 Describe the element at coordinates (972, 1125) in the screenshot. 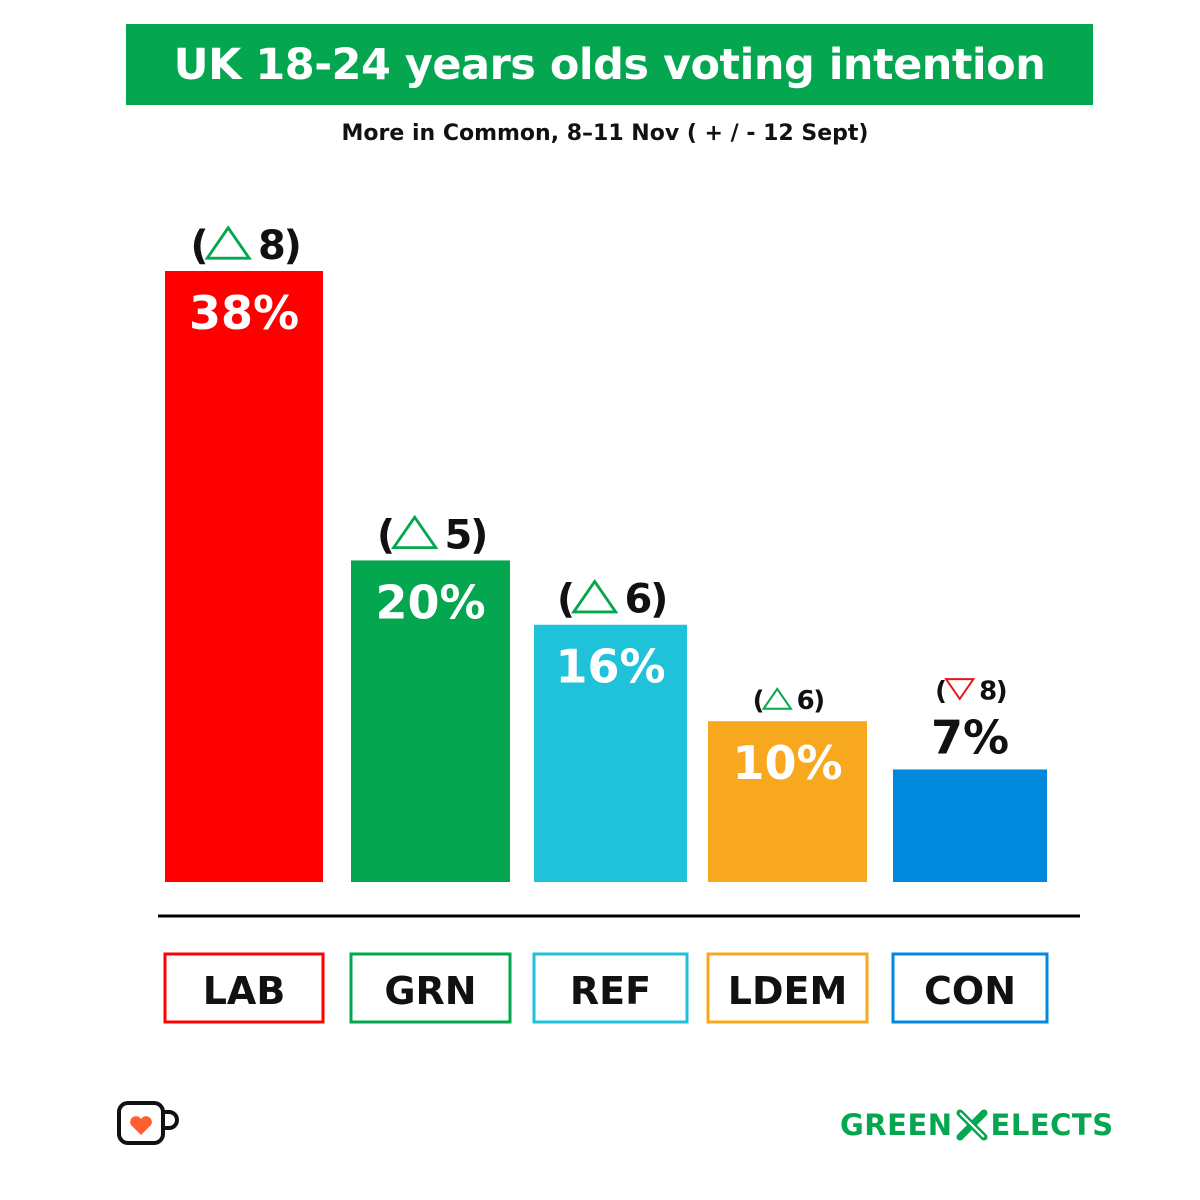

I see `cross-icon` at that location.